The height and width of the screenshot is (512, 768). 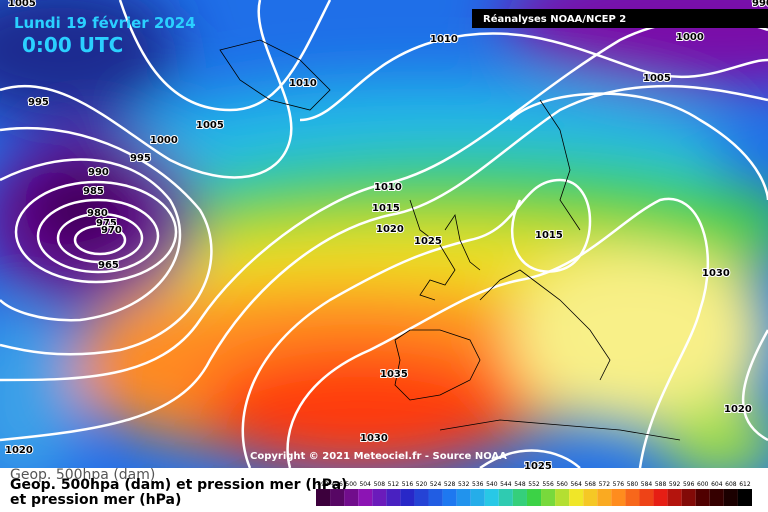 What do you see at coordinates (661, 484) in the screenshot?
I see `colorbar-label: 588` at bounding box center [661, 484].